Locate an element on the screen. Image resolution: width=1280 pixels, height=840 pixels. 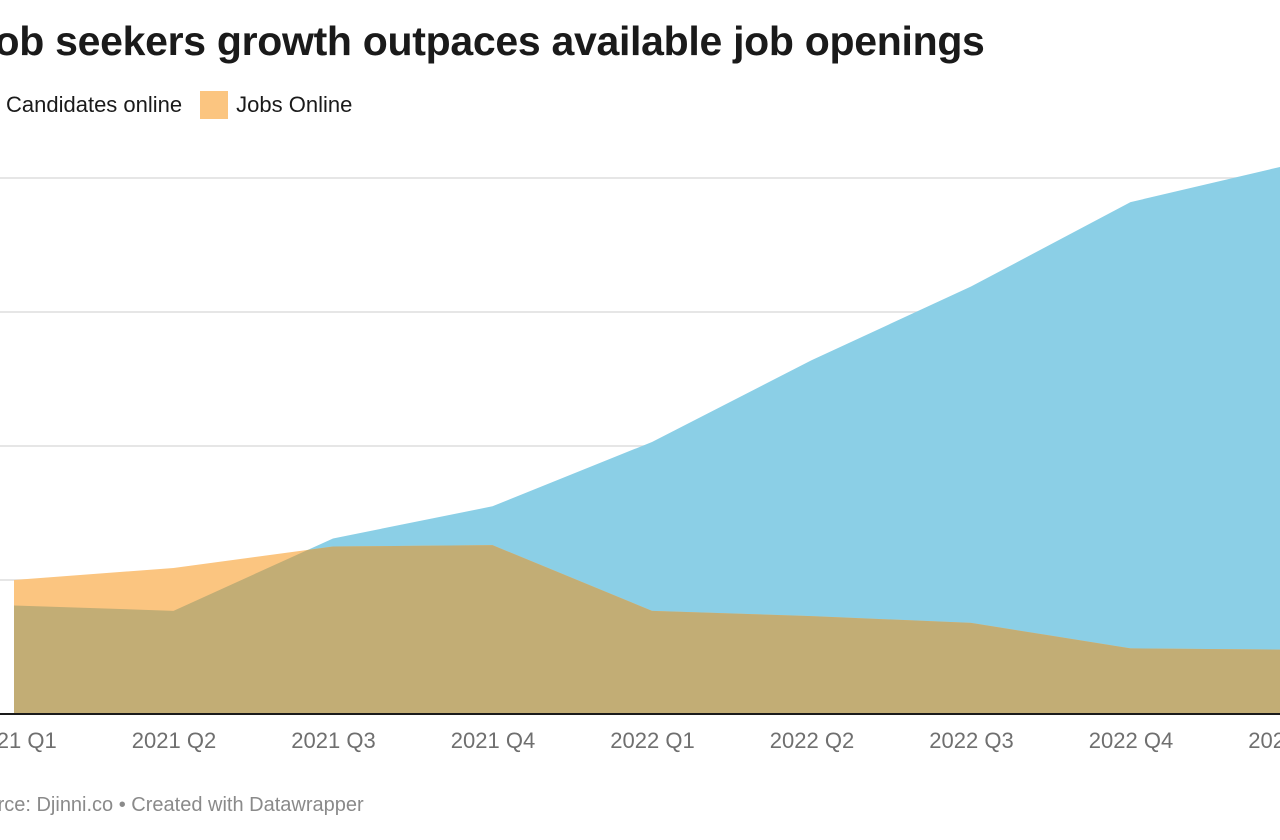
legend-swatch-jobs is located at coordinates (214, 105).